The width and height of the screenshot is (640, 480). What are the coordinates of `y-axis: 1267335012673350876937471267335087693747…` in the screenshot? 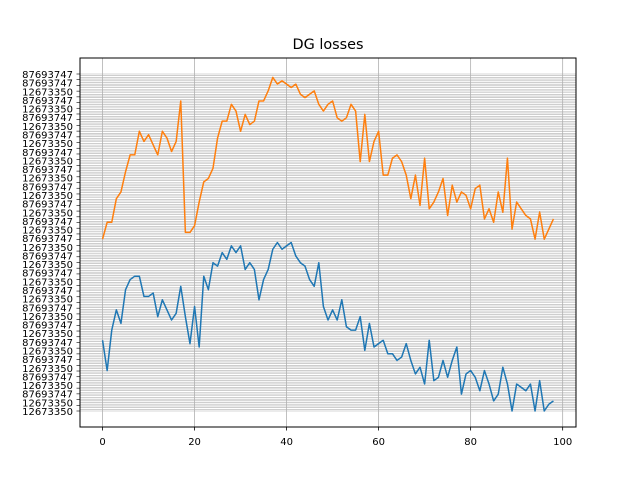 It's located at (51, 244).